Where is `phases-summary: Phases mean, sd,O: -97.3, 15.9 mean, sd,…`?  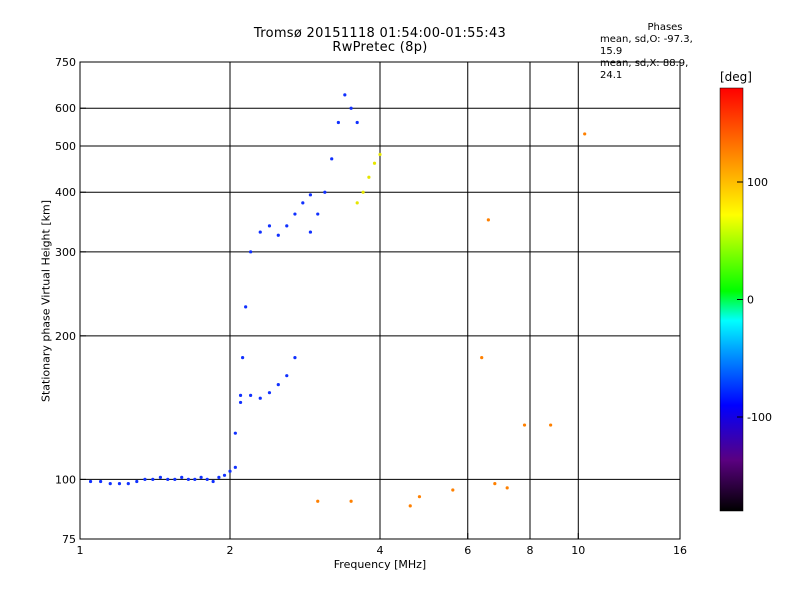
phases-summary: Phases mean, sd,O: -97.3, 15.9 mean, sd,… is located at coordinates (650, 52).